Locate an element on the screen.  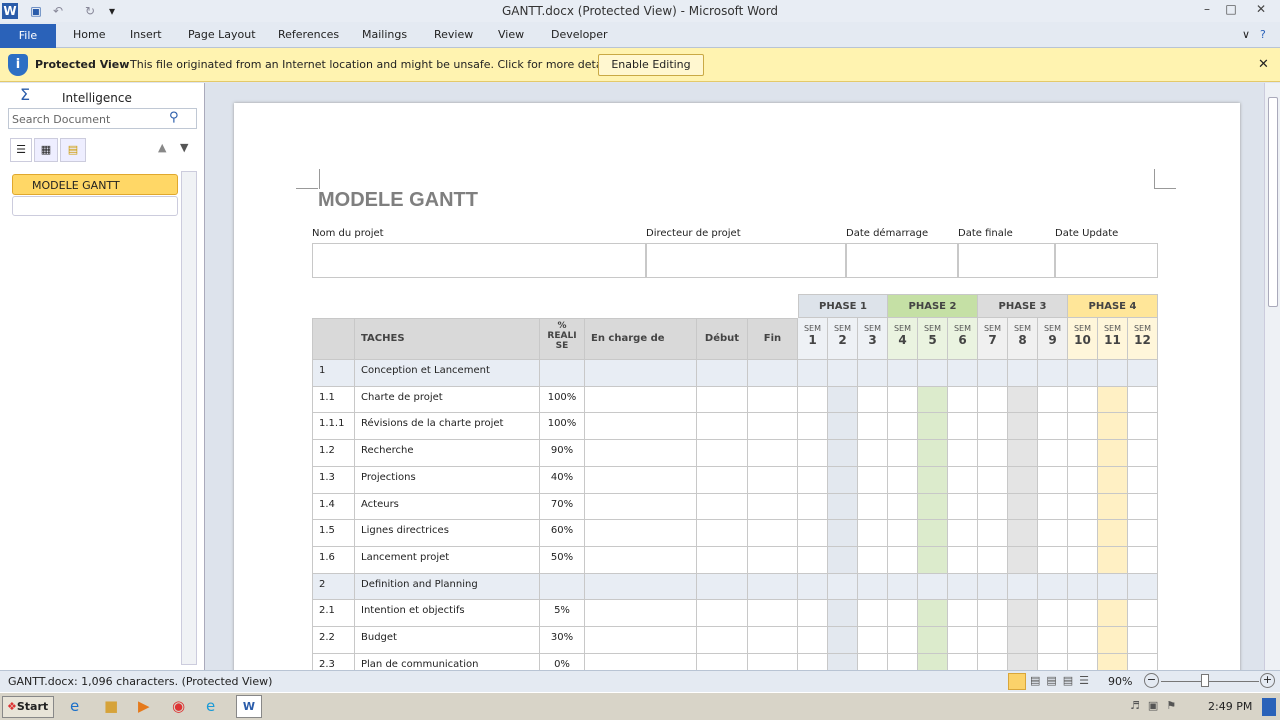
print-layout-icon is located at coordinates (1017, 681).